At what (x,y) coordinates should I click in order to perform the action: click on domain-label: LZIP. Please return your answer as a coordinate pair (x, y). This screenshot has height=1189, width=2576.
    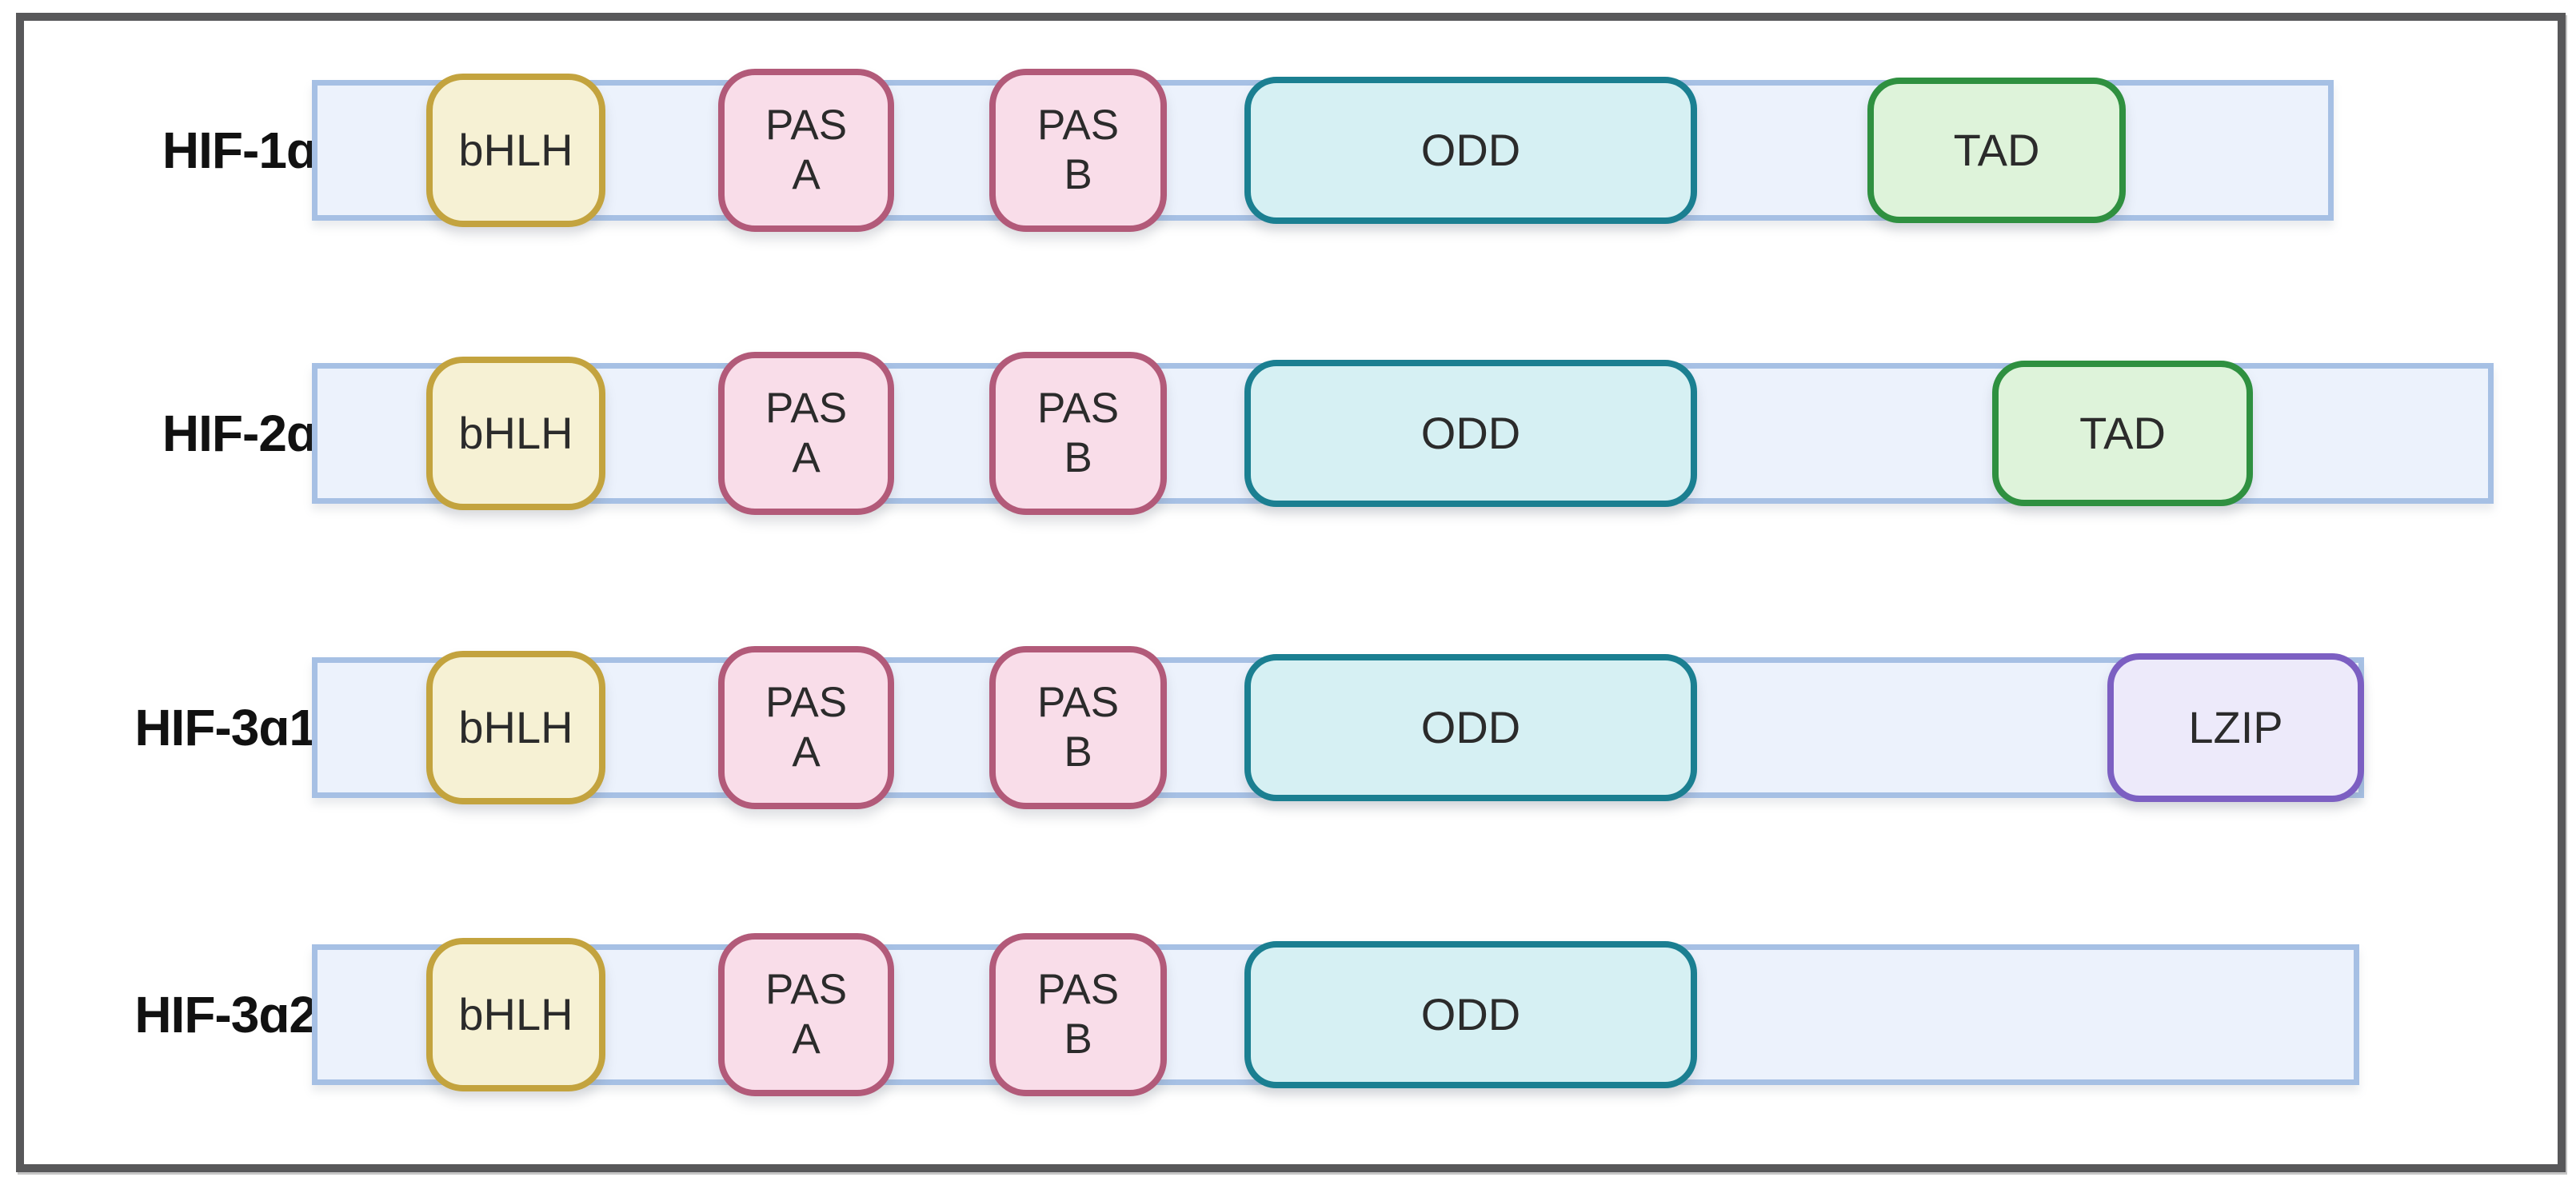
    Looking at the image, I should click on (2236, 727).